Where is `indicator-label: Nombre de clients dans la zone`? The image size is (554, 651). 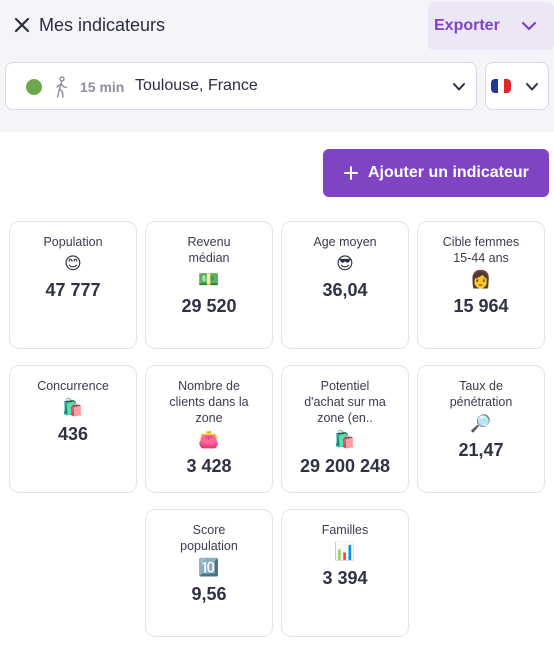
indicator-label: Nombre de clients dans la zone is located at coordinates (209, 402).